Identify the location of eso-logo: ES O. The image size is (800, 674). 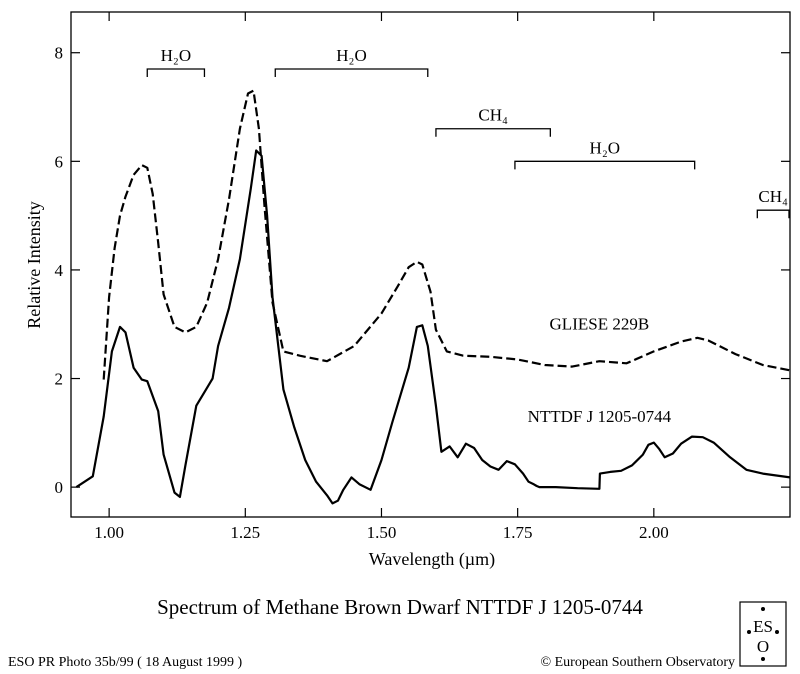
(763, 634).